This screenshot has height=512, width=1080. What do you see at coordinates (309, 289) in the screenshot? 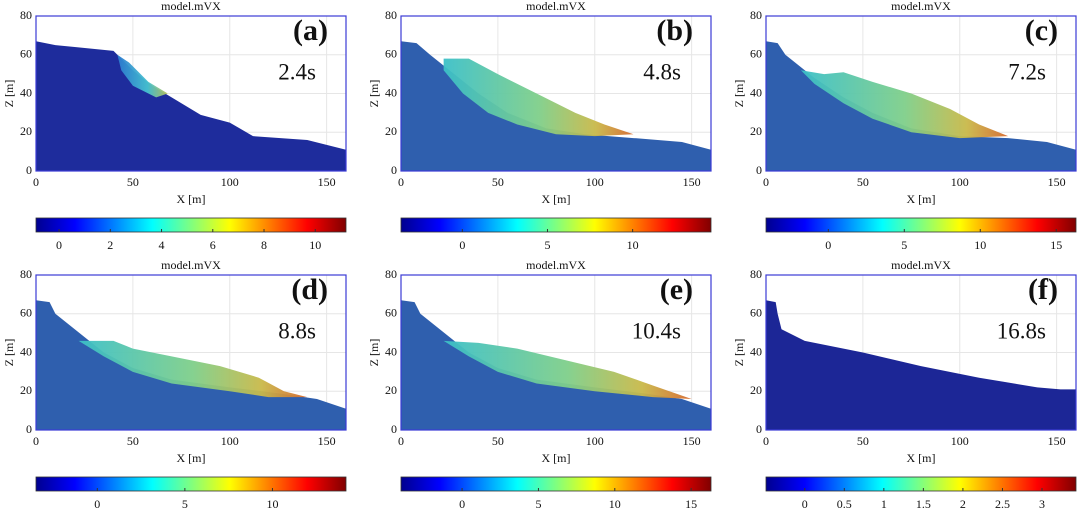
I see `panel-label: (d)` at bounding box center [309, 289].